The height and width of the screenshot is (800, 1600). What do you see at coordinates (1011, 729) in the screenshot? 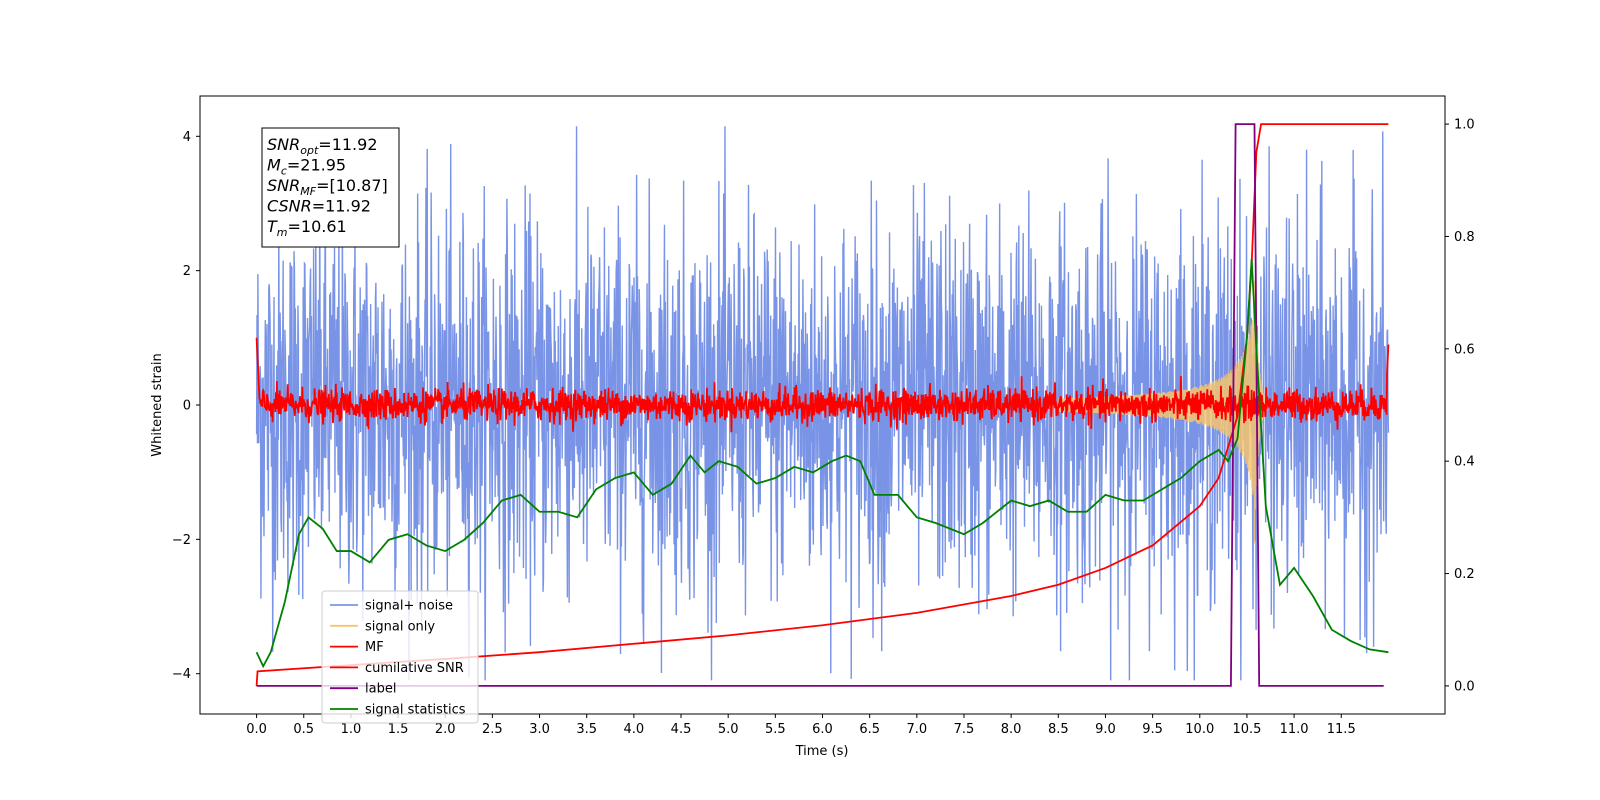
I see `x-tick-label: 8.0` at bounding box center [1011, 729].